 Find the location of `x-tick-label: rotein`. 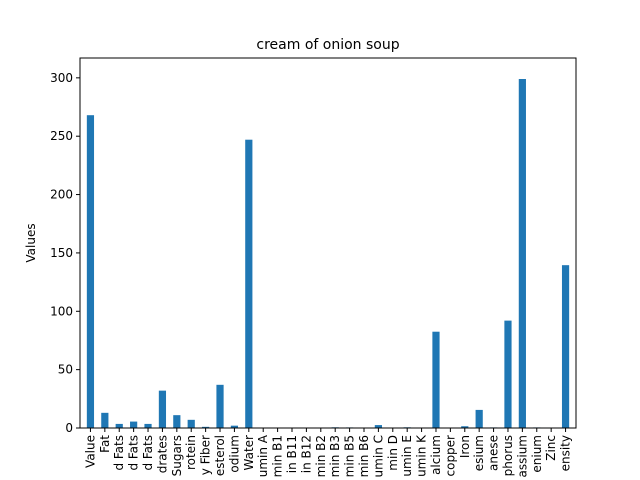

x-tick-label: rotein is located at coordinates (191, 452).